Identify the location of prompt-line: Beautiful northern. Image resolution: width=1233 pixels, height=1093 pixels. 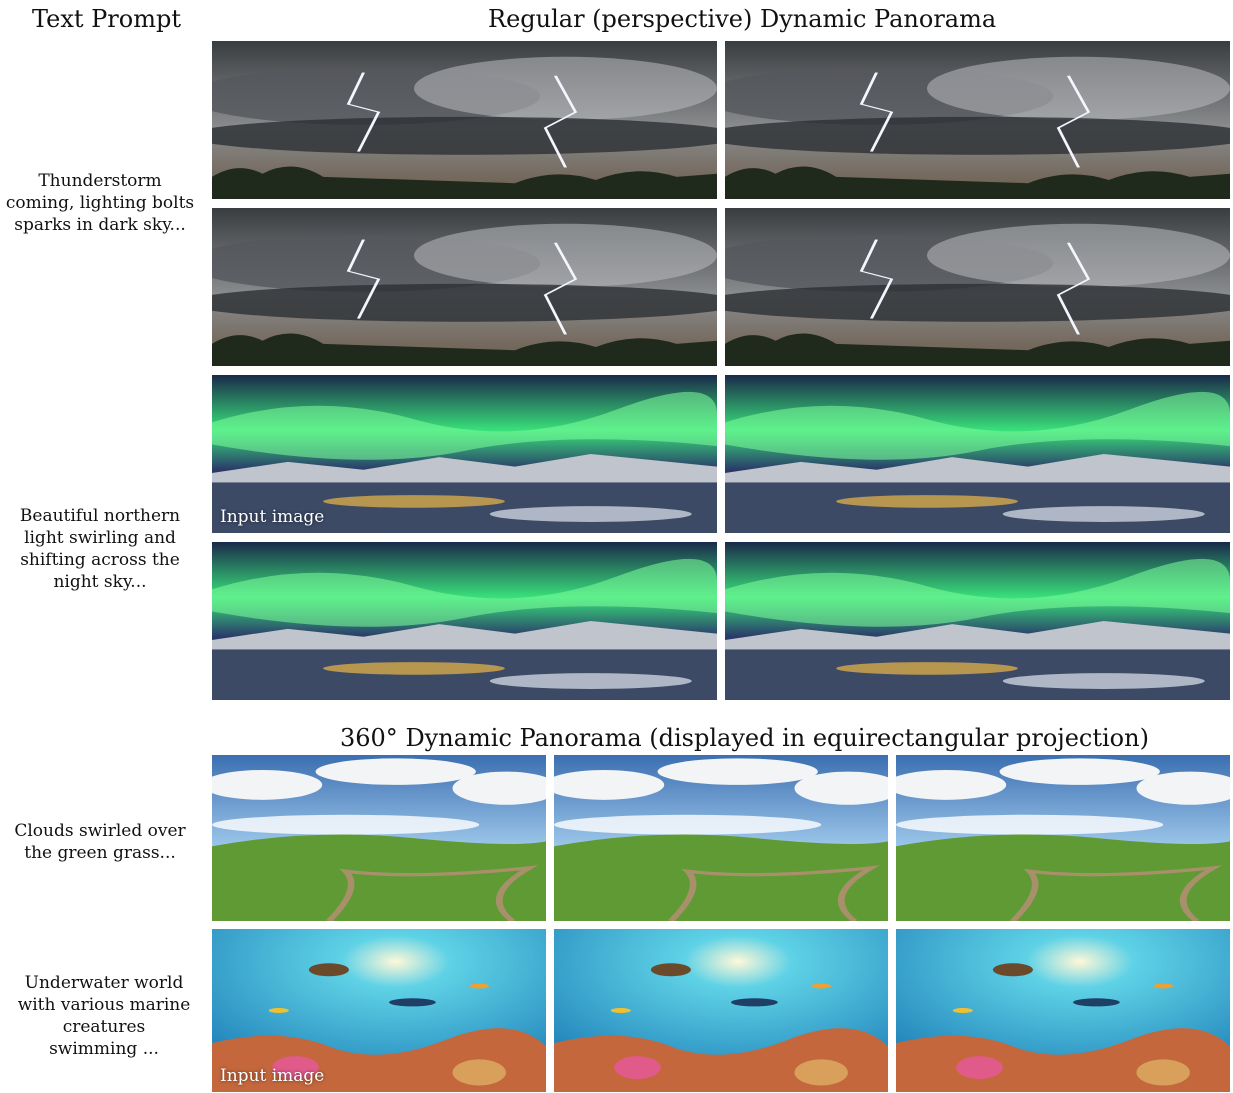
(100, 516).